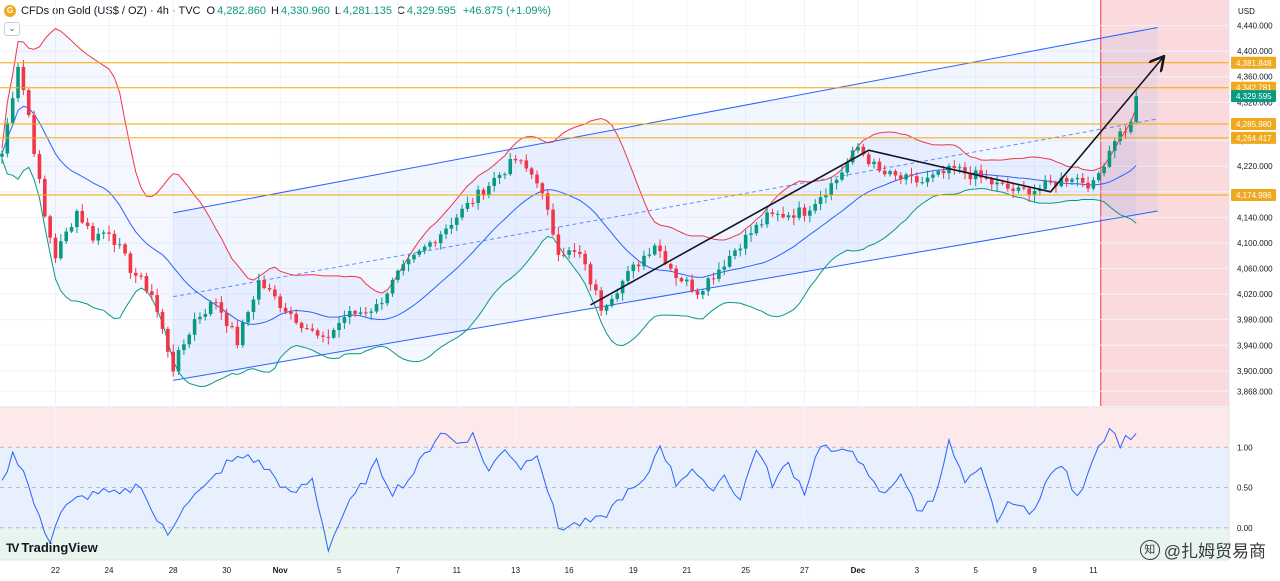 The width and height of the screenshot is (1280, 581). What do you see at coordinates (1255, 294) in the screenshot?
I see `y-tick-label-10: 4,020.000` at bounding box center [1255, 294].